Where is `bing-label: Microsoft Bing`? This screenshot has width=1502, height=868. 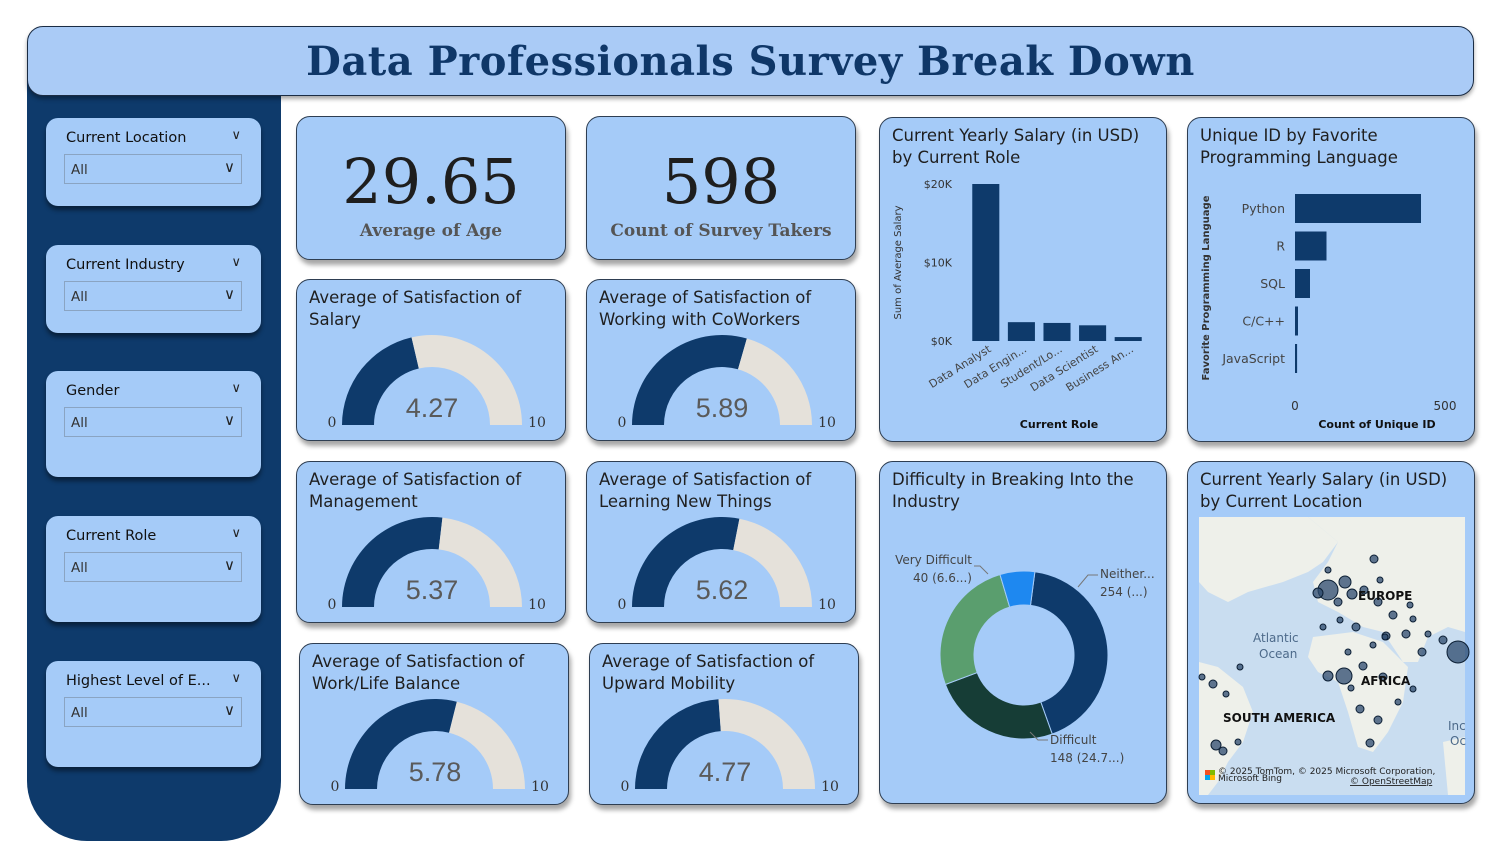 bing-label: Microsoft Bing is located at coordinates (1250, 779).